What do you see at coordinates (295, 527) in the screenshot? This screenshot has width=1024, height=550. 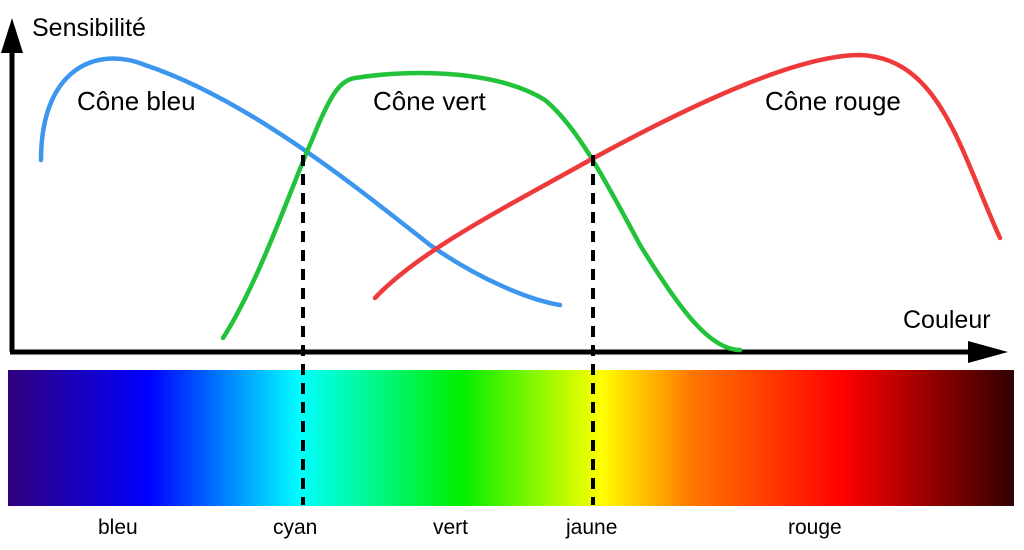 I see `spectrum-label-cyan: cyan` at bounding box center [295, 527].